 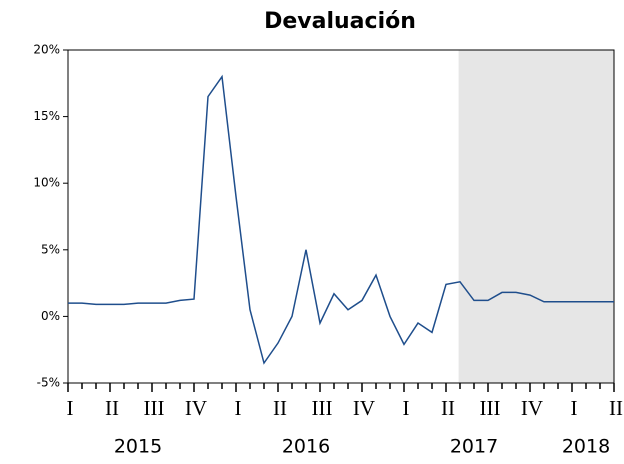 I want to click on y-tick-label: 15%, so click(x=46, y=116).